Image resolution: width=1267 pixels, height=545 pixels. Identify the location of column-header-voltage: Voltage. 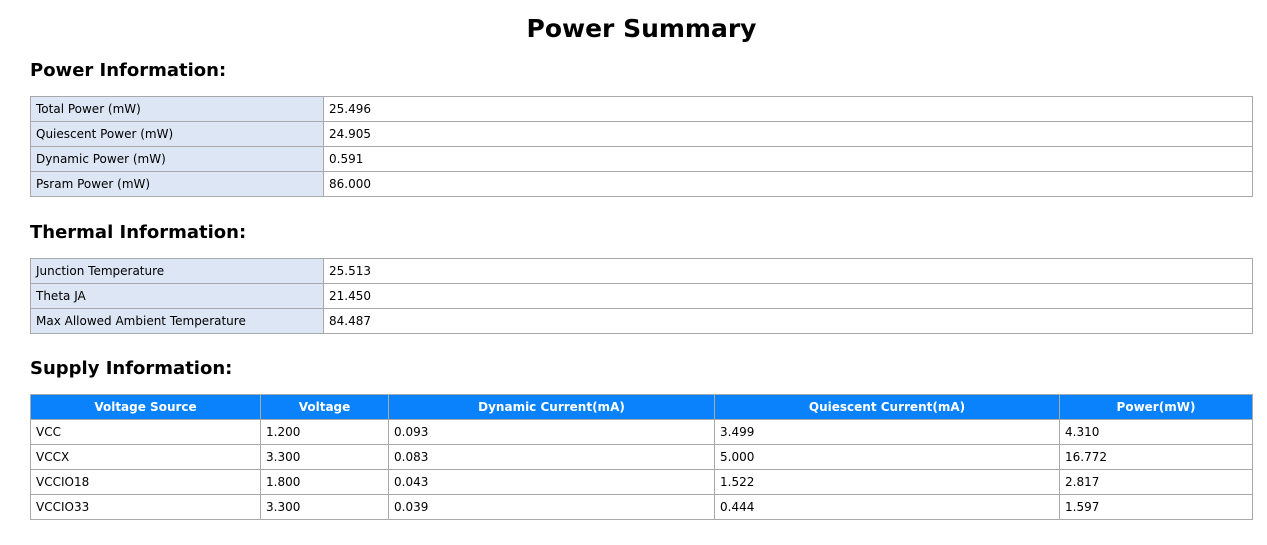
(324, 407).